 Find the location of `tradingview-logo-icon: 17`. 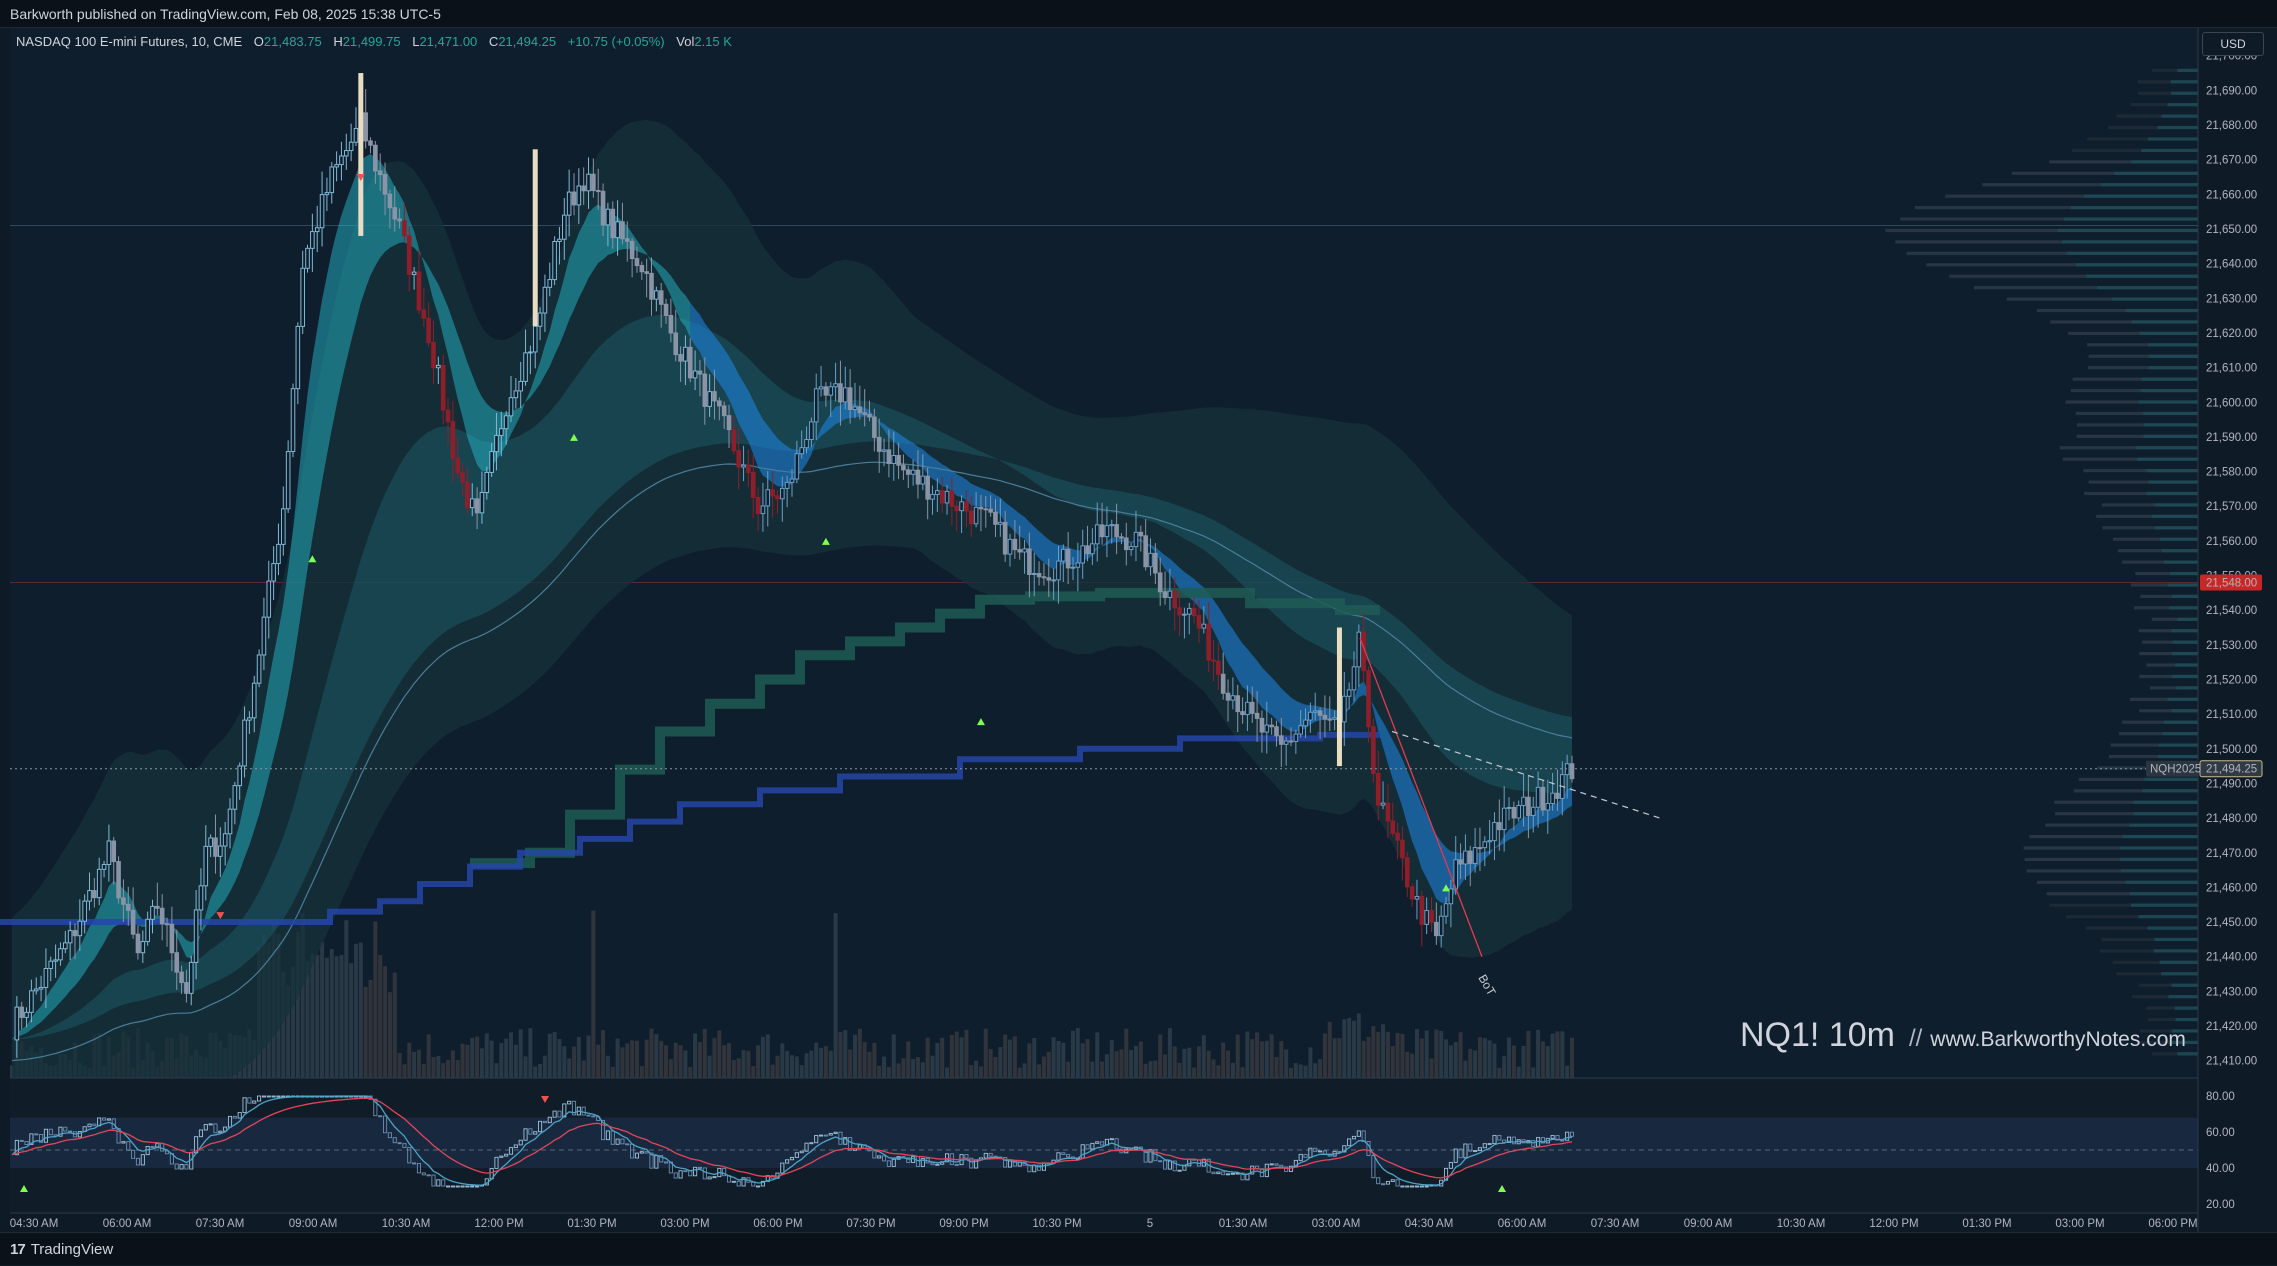

tradingview-logo-icon: 17 is located at coordinates (18, 1249).